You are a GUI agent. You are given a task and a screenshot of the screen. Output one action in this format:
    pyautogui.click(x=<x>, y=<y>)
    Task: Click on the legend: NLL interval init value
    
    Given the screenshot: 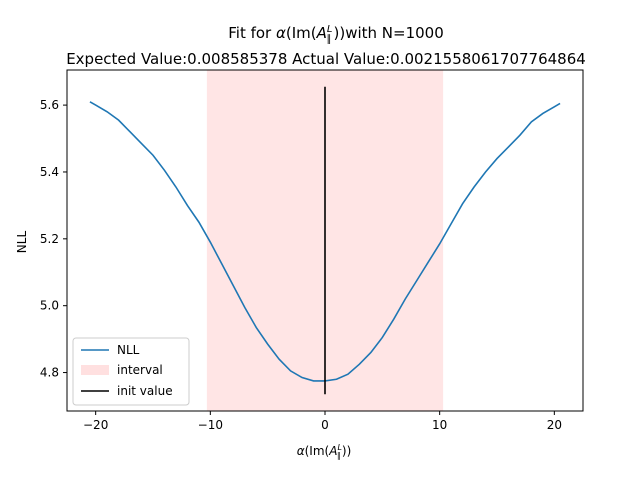 What is the action you would take?
    pyautogui.click(x=131, y=371)
    